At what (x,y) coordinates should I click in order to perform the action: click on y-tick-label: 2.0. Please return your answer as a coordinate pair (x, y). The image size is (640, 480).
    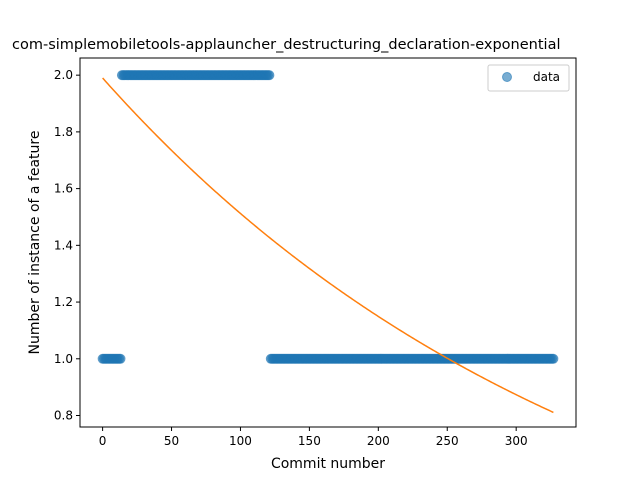
    Looking at the image, I should click on (63, 75).